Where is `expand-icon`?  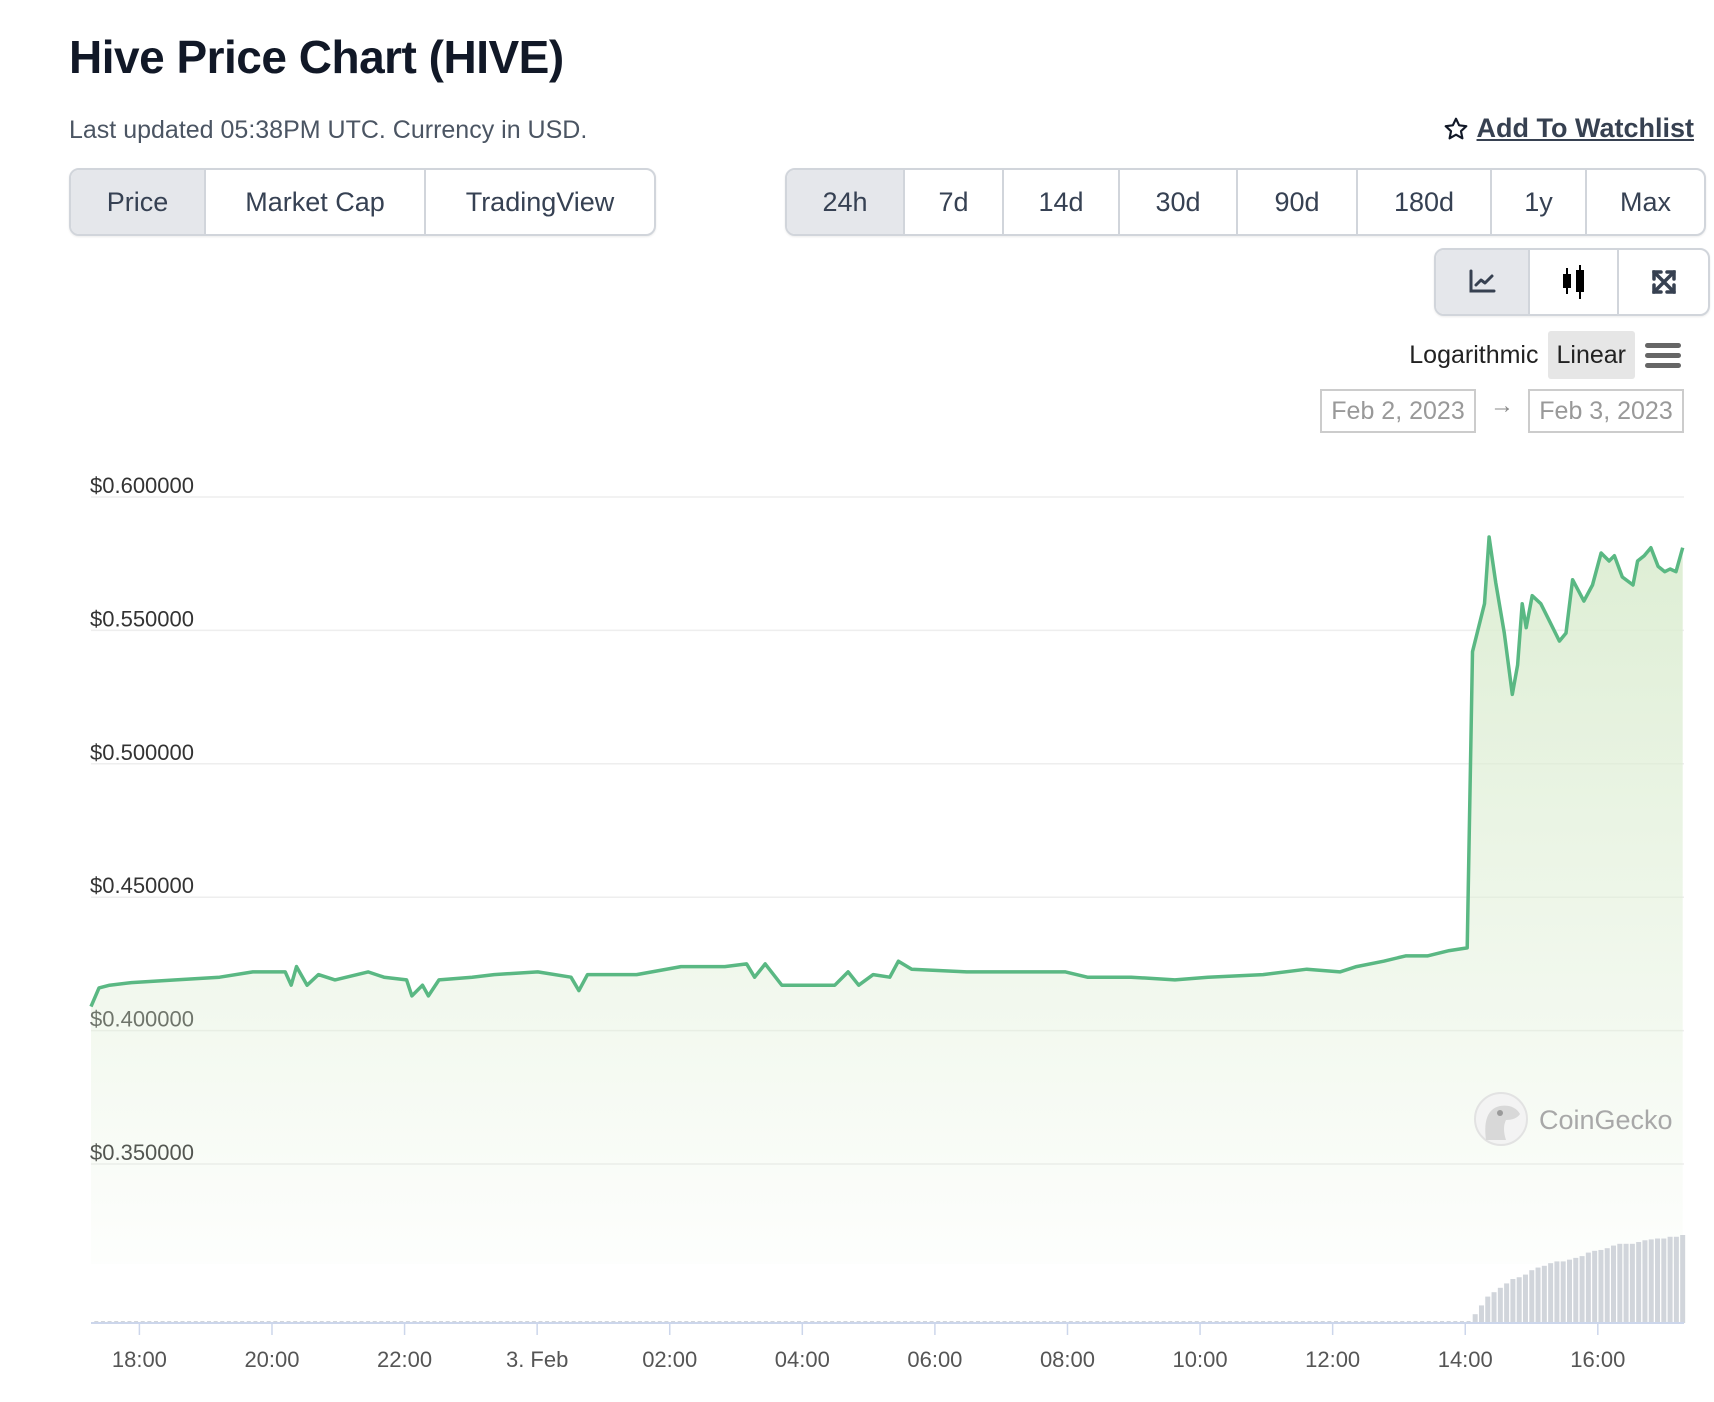
expand-icon is located at coordinates (1663, 282).